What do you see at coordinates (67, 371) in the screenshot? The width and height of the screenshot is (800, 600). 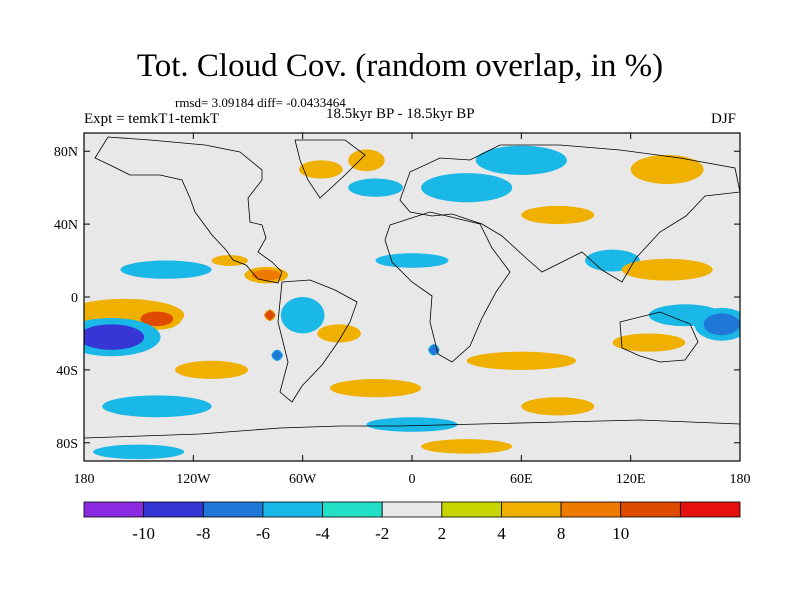 I see `y-tick-label: 40S` at bounding box center [67, 371].